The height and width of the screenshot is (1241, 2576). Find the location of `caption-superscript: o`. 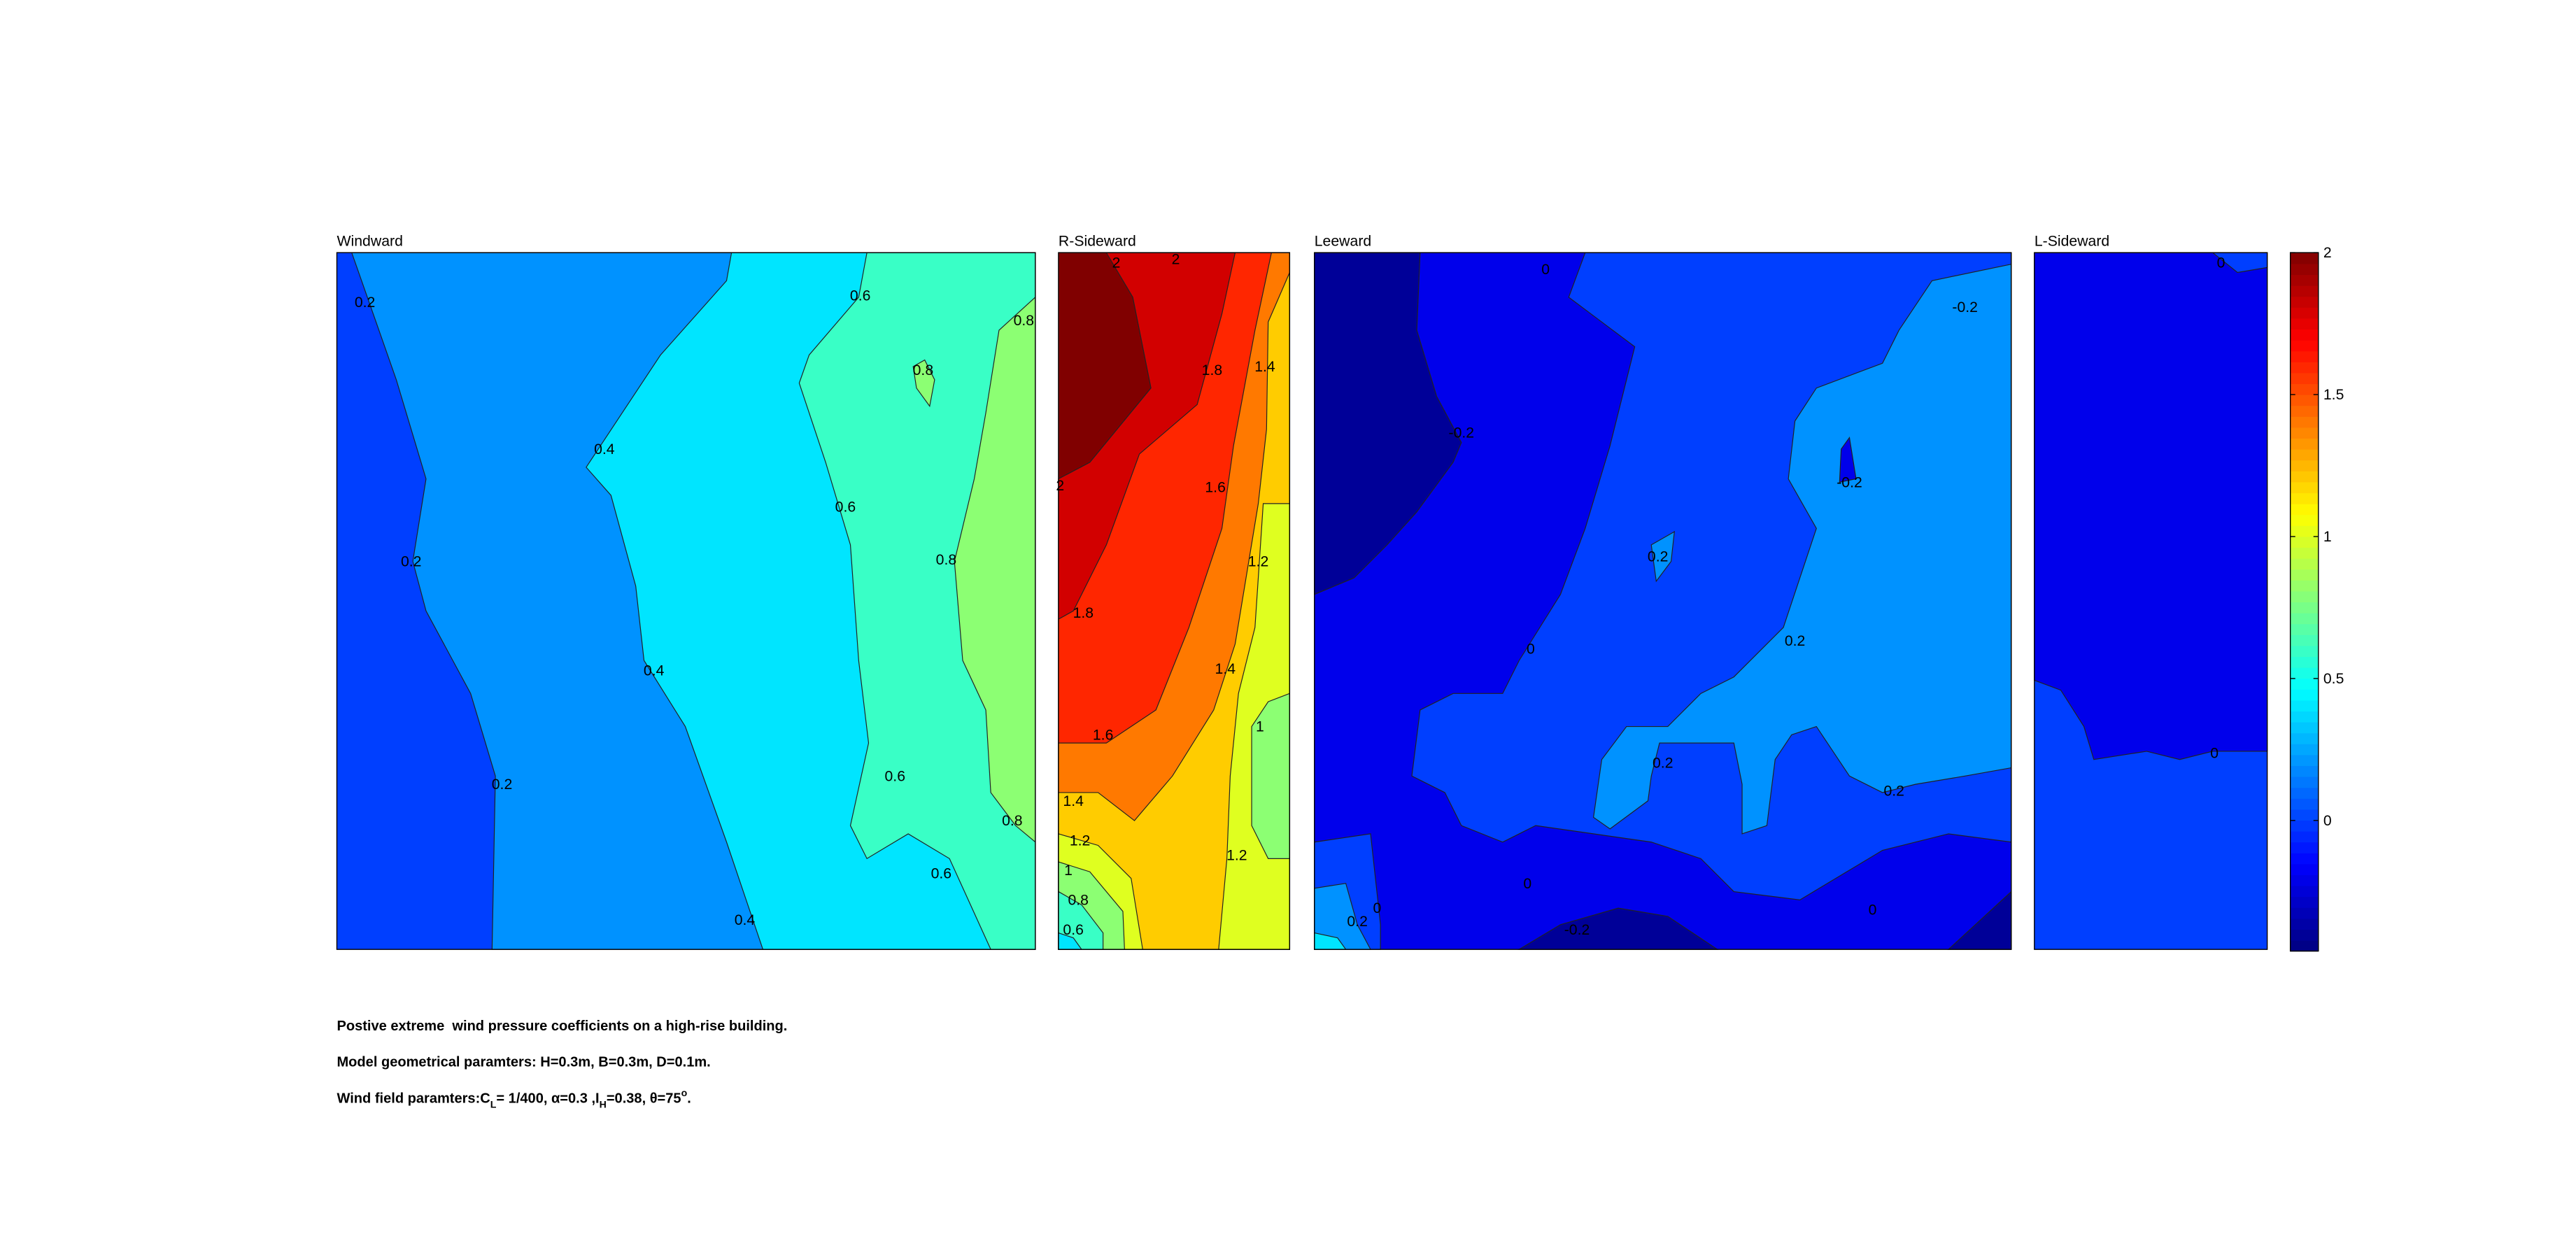

caption-superscript: o is located at coordinates (684, 1093).